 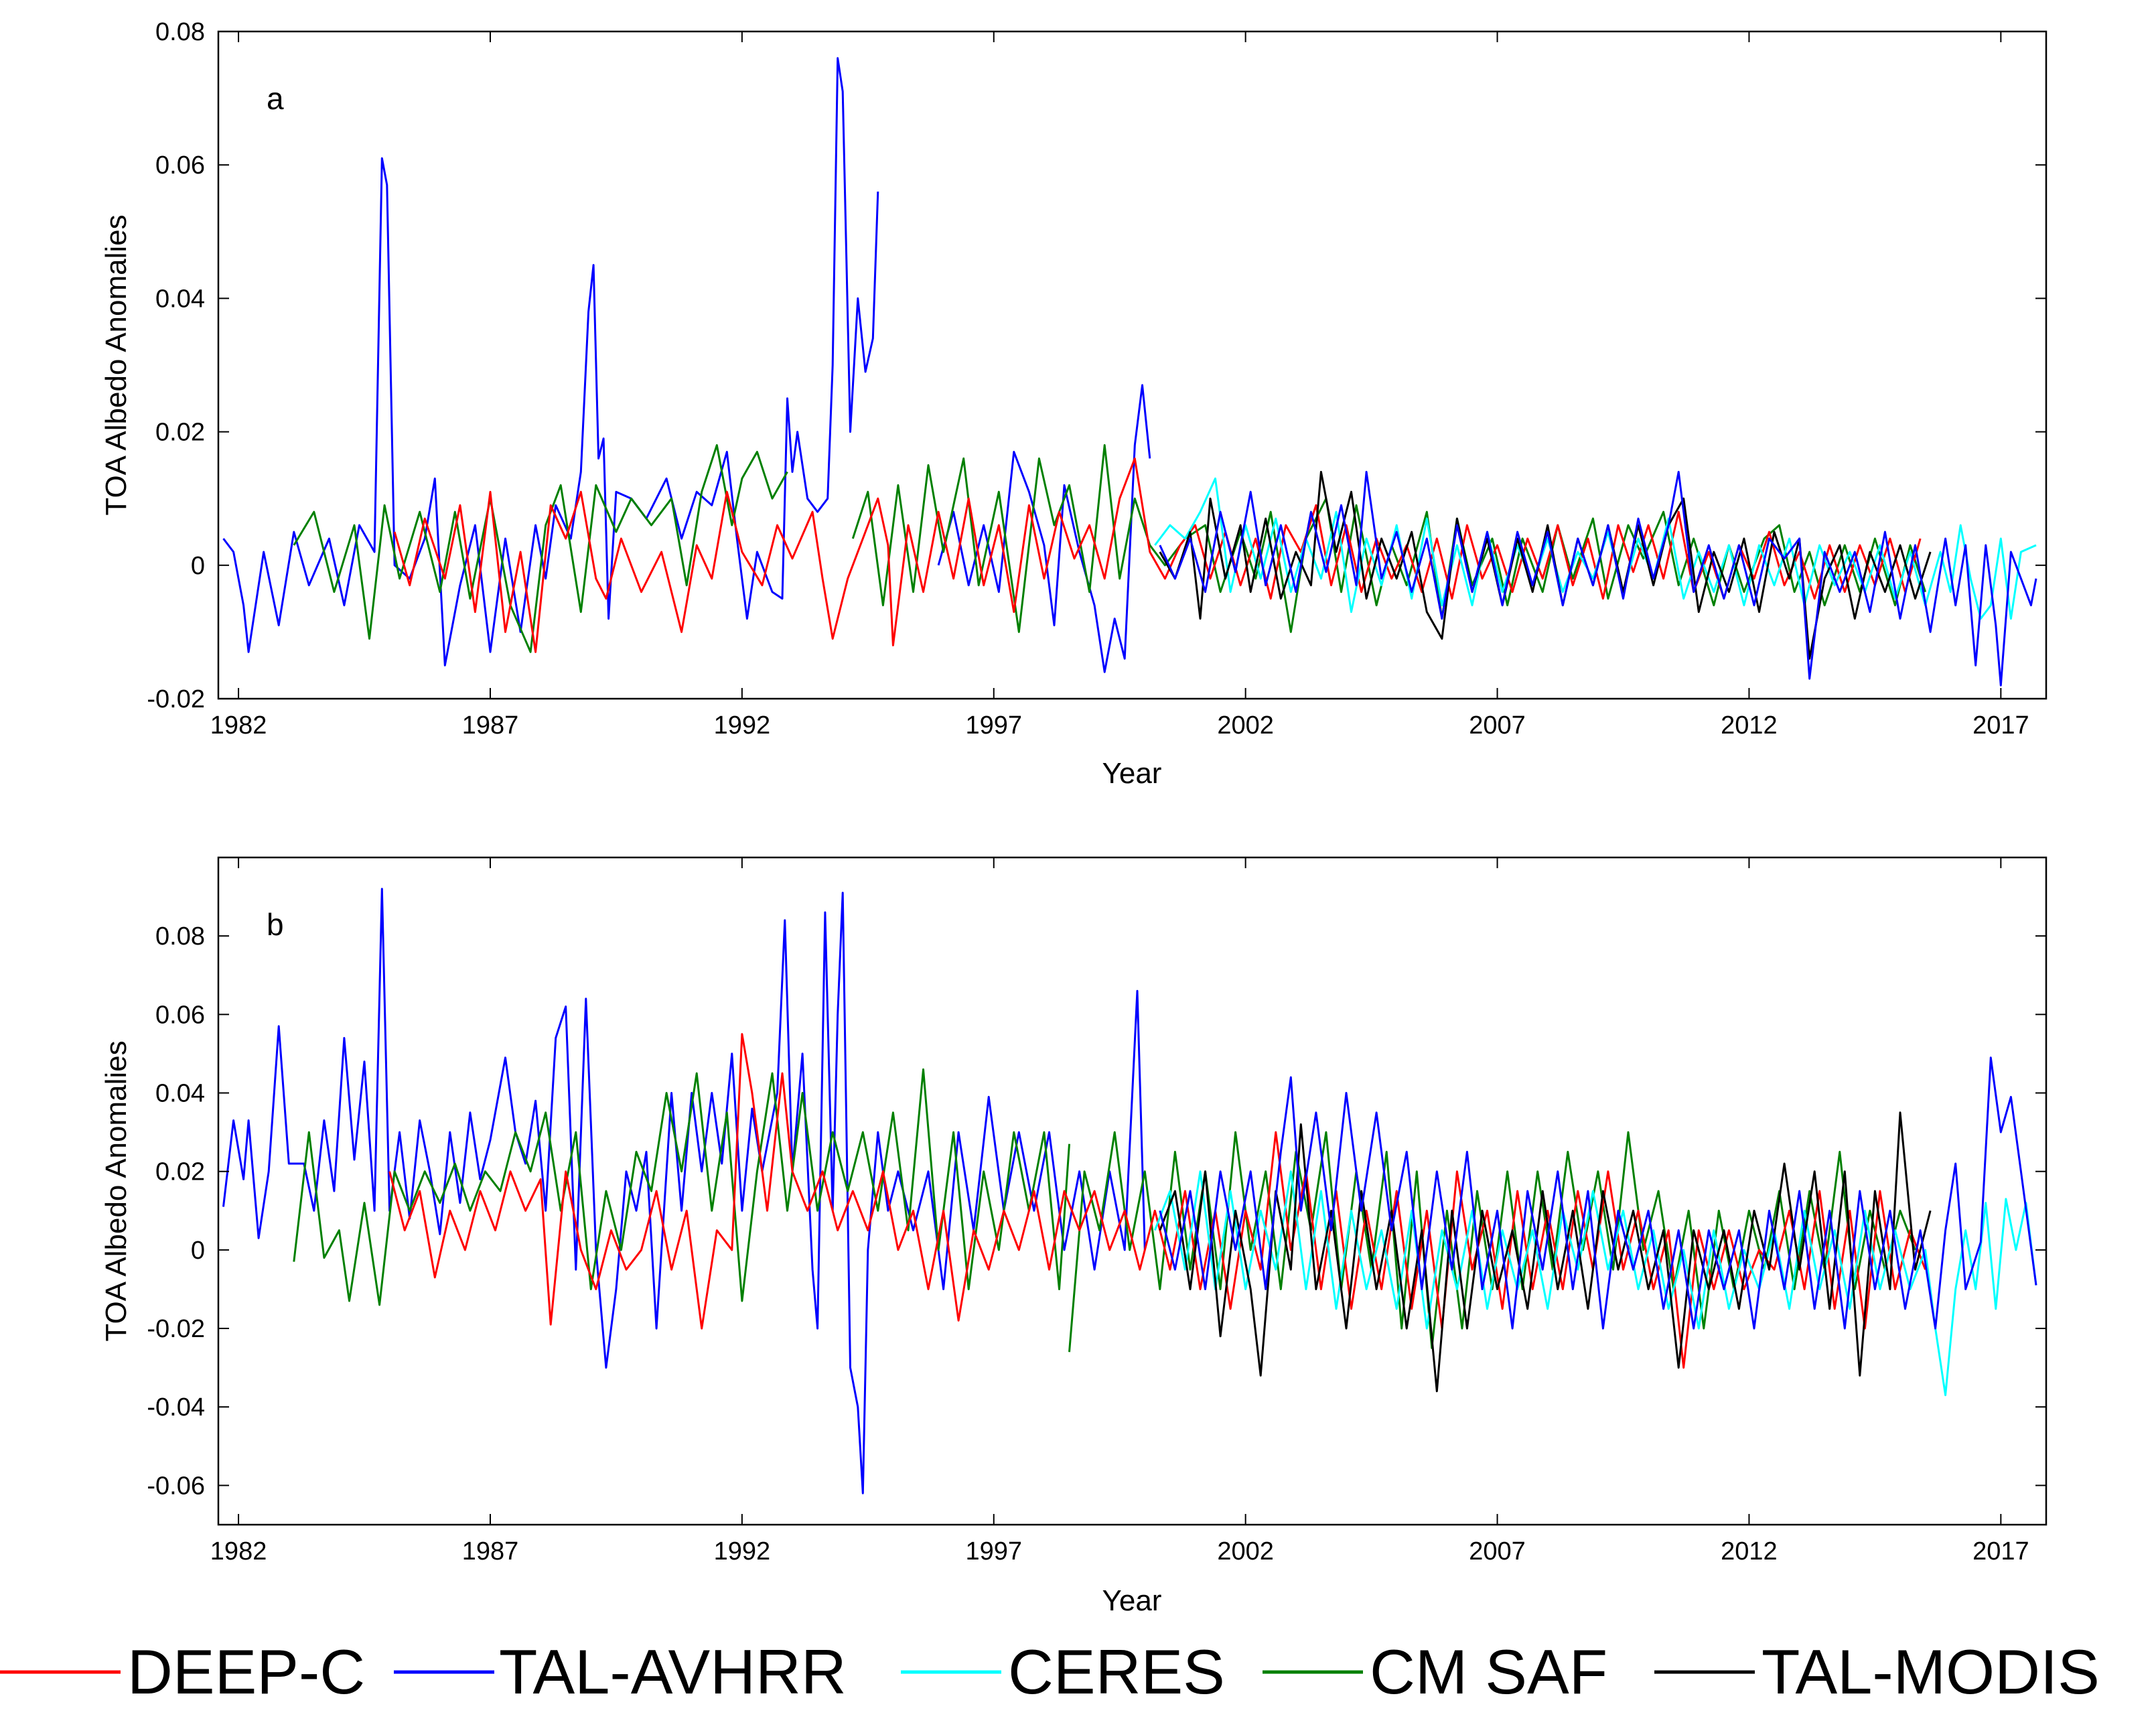 What do you see at coordinates (176, 699) in the screenshot?
I see `panel-a-ytick-label--0.02: -0.02` at bounding box center [176, 699].